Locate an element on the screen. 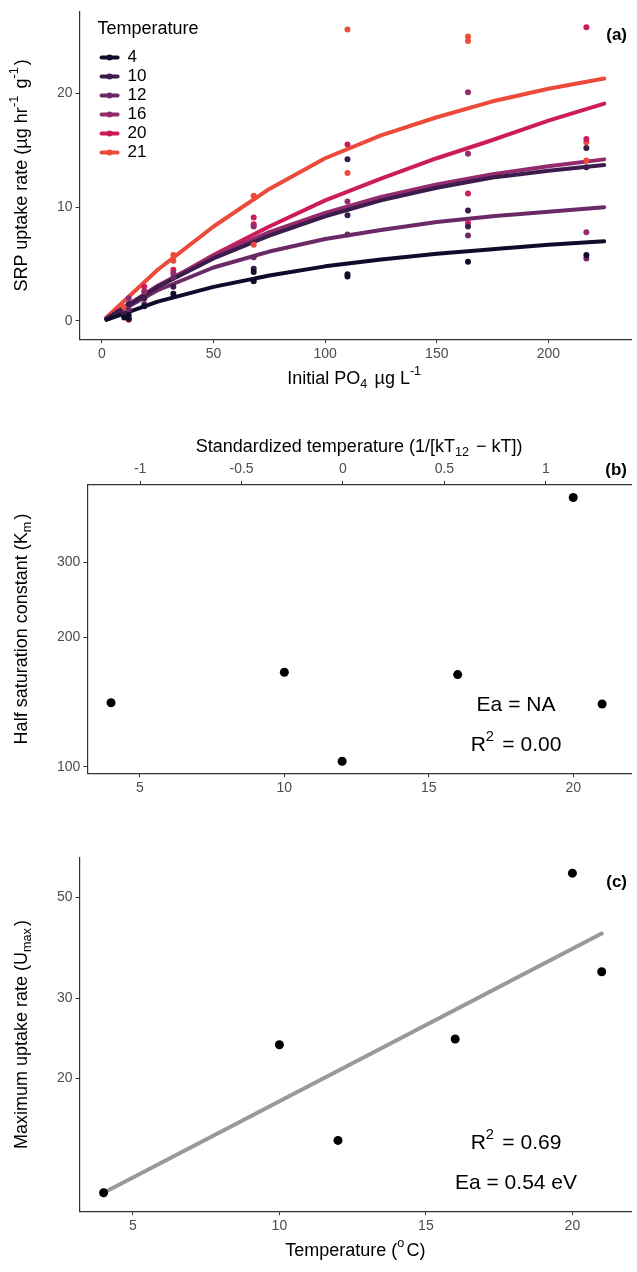 Image resolution: width=637 pixels, height=1272 pixels. x-tick-label: 50 is located at coordinates (213, 353).